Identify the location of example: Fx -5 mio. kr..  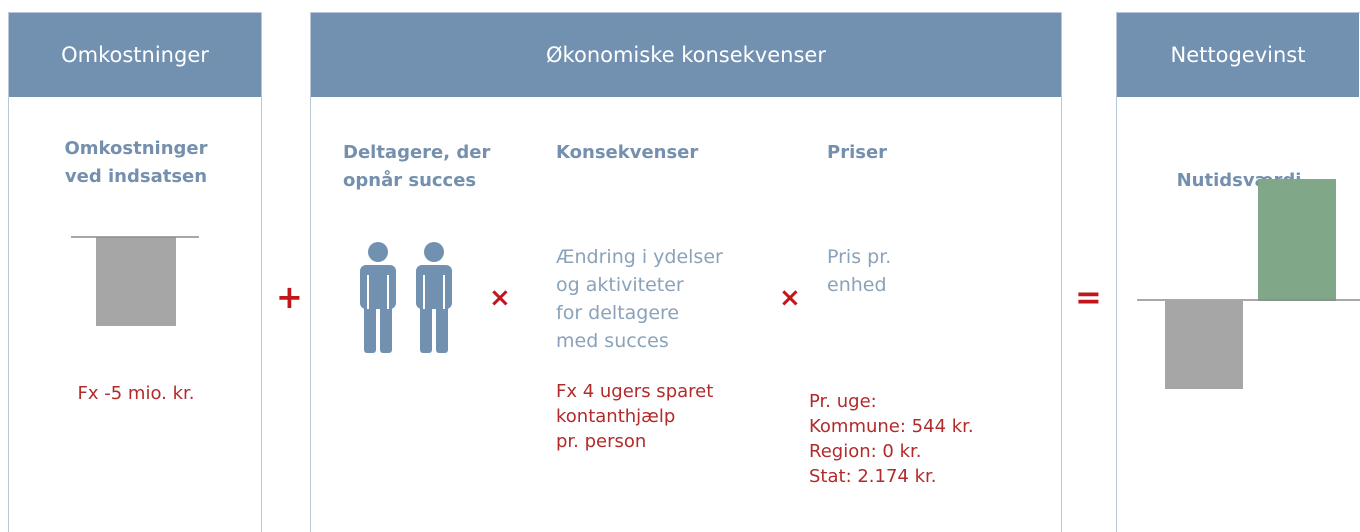
(136, 393).